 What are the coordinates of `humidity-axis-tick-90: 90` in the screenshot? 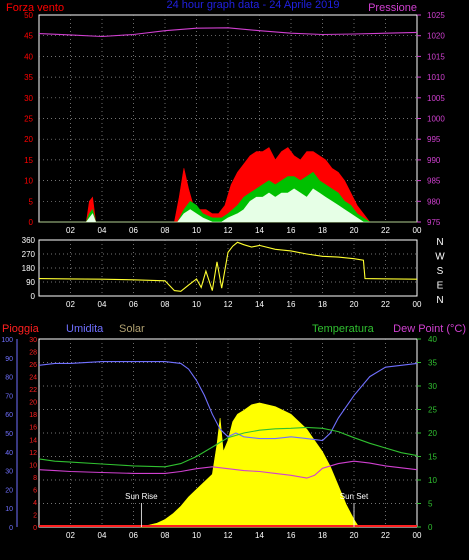 It's located at (9, 359).